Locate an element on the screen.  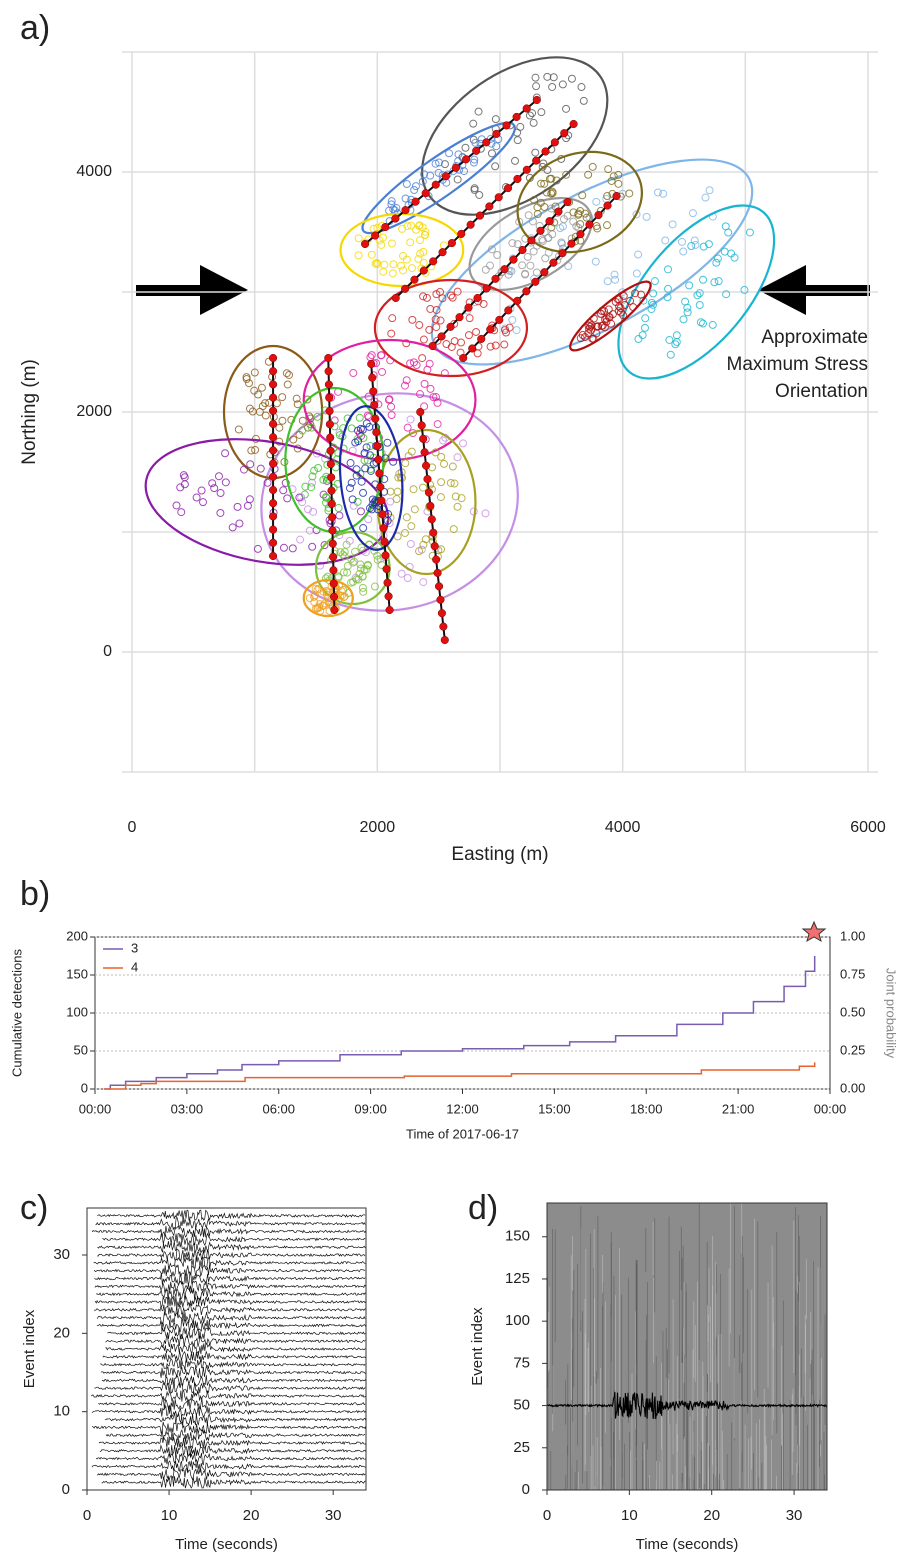
y-tick-label: 25 is located at coordinates (521, 1447).